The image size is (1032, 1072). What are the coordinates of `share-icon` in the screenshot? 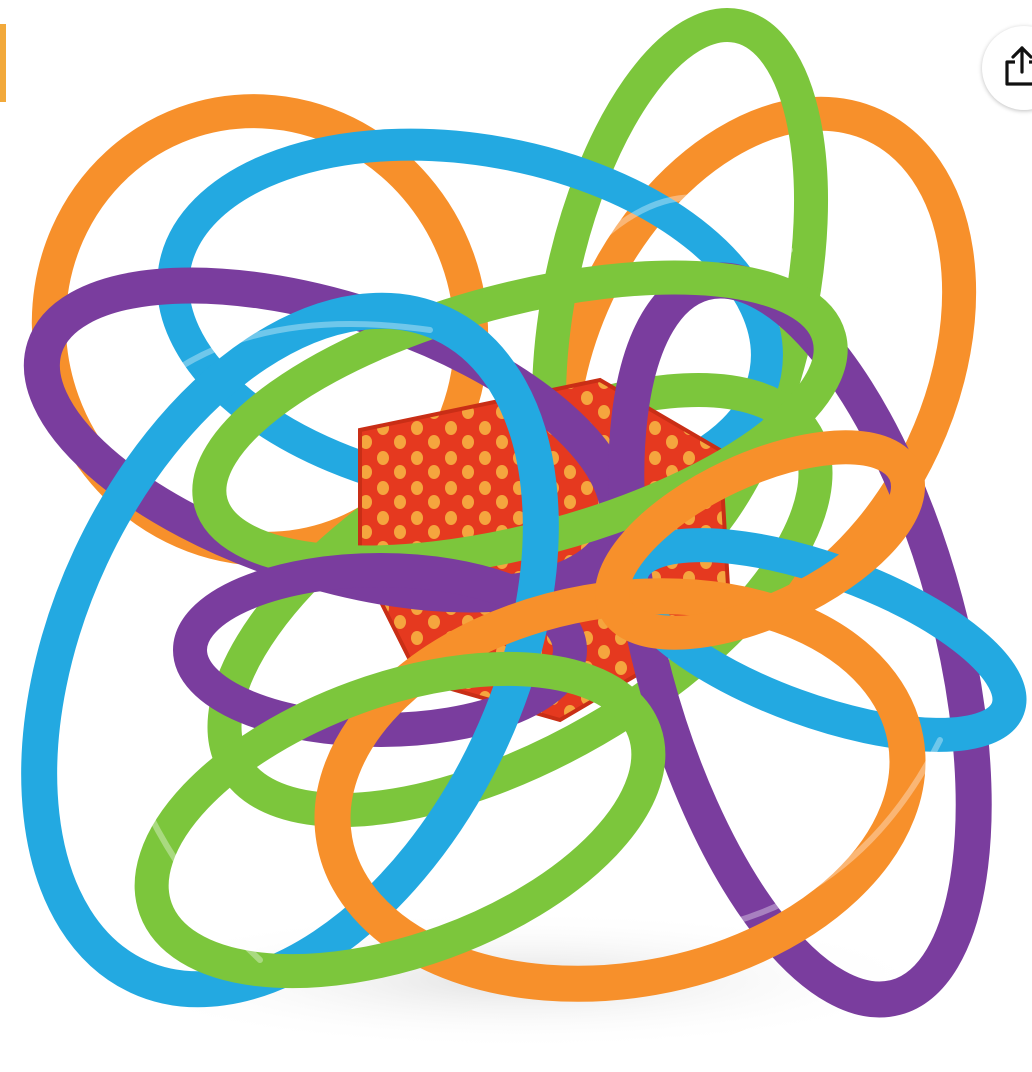 It's located at (1018, 66).